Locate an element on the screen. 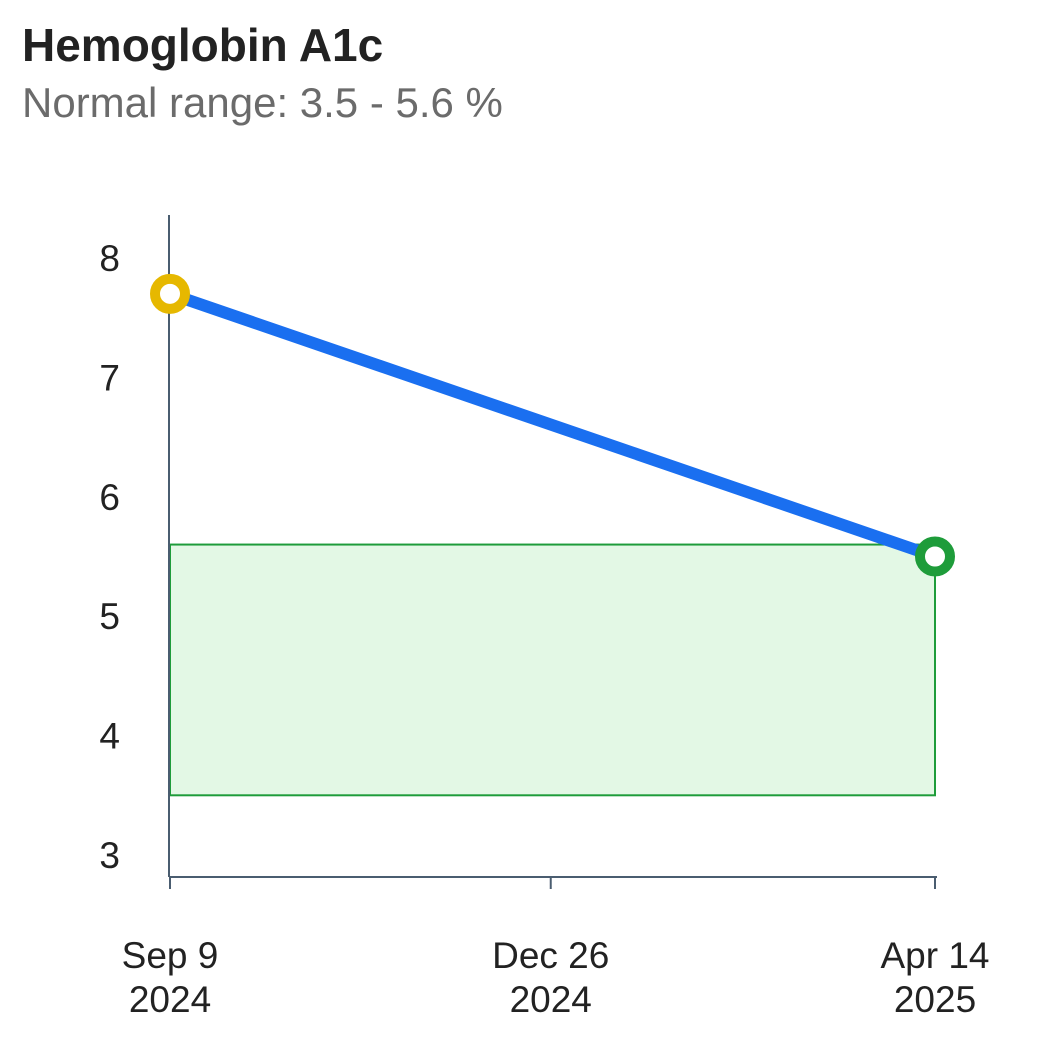 The width and height of the screenshot is (1056, 1049). x-tick-label-line2: 2025 is located at coordinates (935, 999).